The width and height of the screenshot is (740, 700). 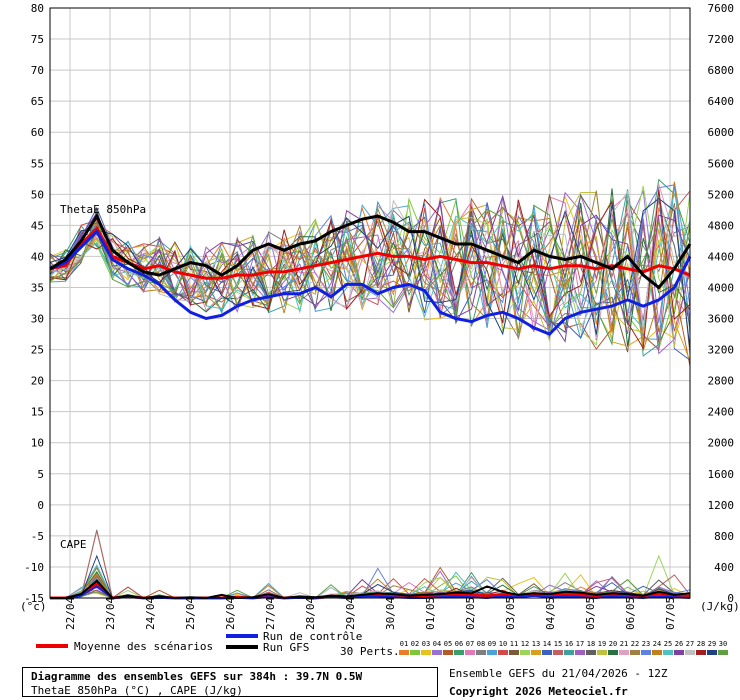 I want to click on cape-ensemble-members, so click(x=370, y=564).